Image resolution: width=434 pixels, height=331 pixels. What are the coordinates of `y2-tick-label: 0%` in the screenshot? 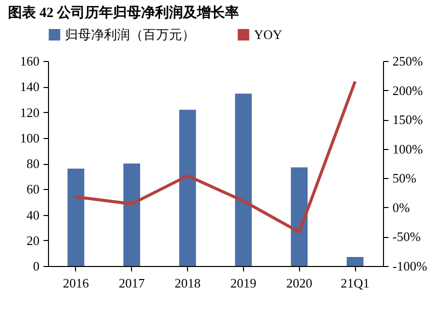 It's located at (401, 207).